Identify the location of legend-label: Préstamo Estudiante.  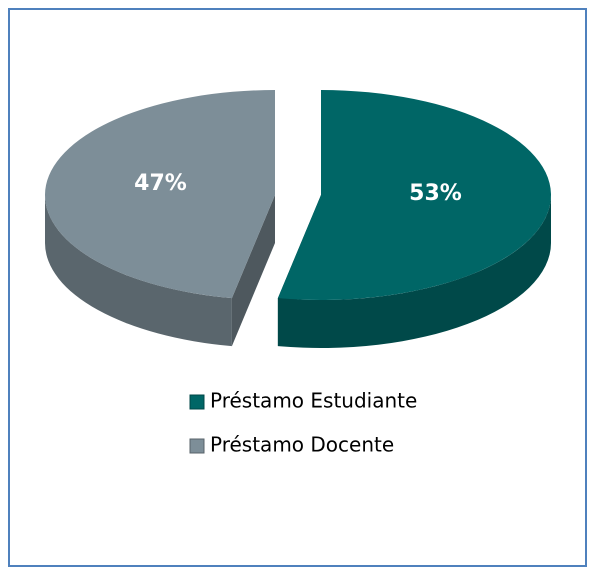
(313, 401).